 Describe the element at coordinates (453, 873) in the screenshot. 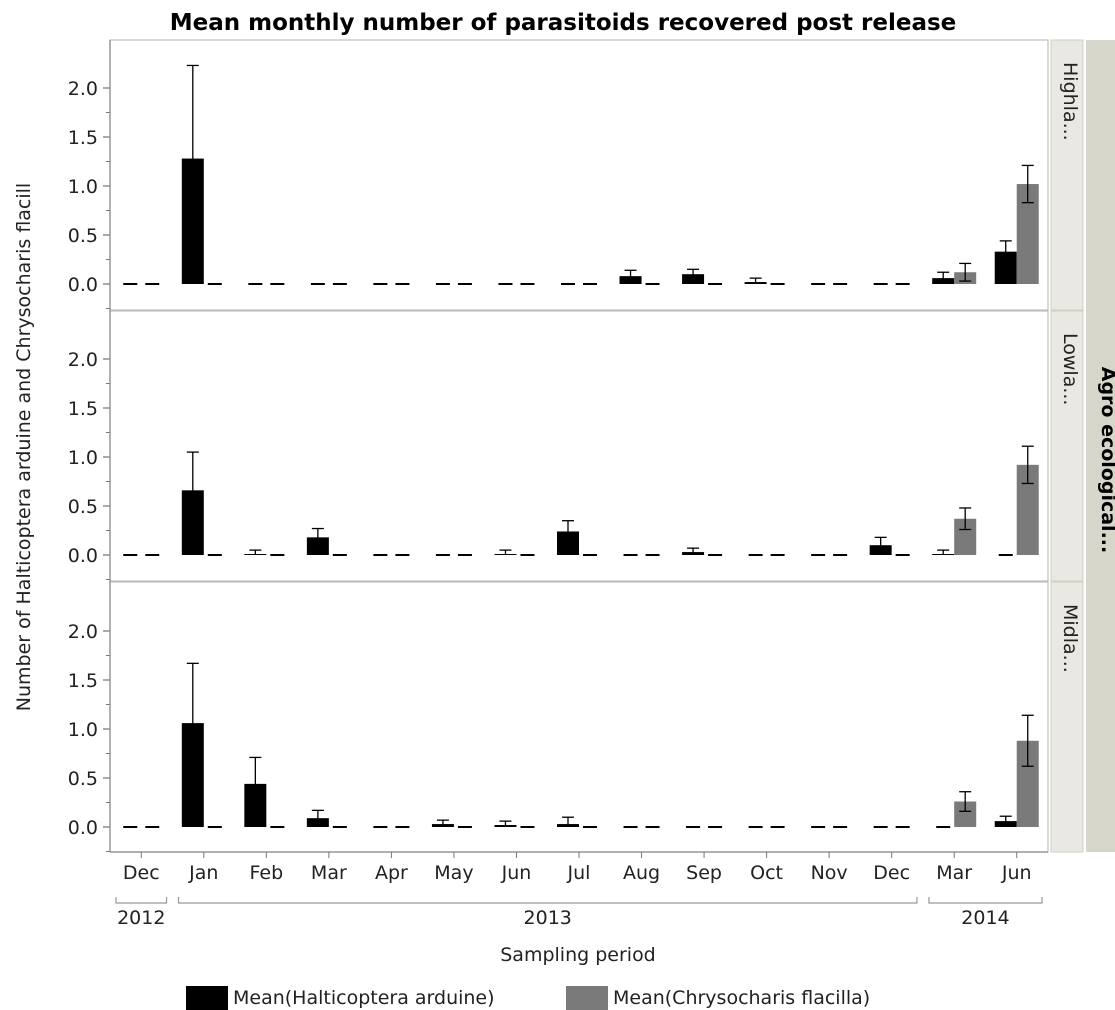

I see `x-tick-label: May` at that location.